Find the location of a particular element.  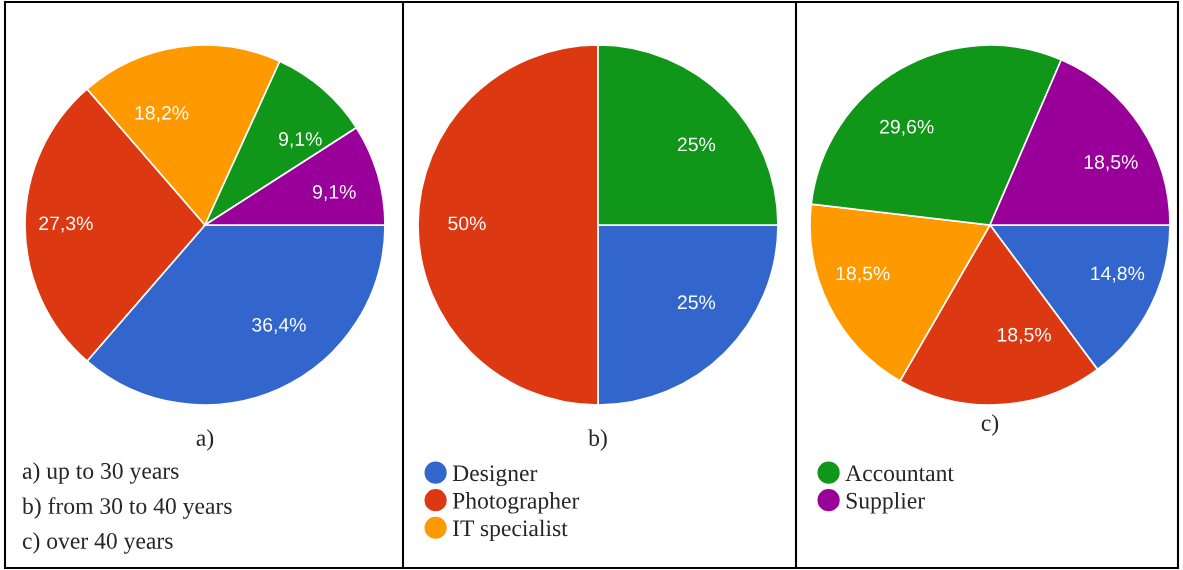

data-label: 36,4% is located at coordinates (279, 326).